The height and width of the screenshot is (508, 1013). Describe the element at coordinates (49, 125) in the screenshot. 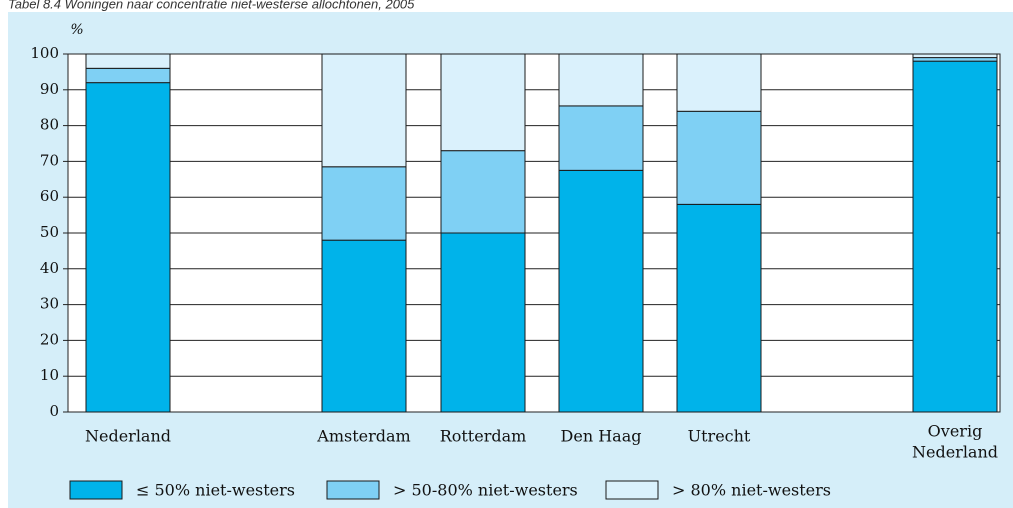

I see `y-tick-label: 80` at that location.